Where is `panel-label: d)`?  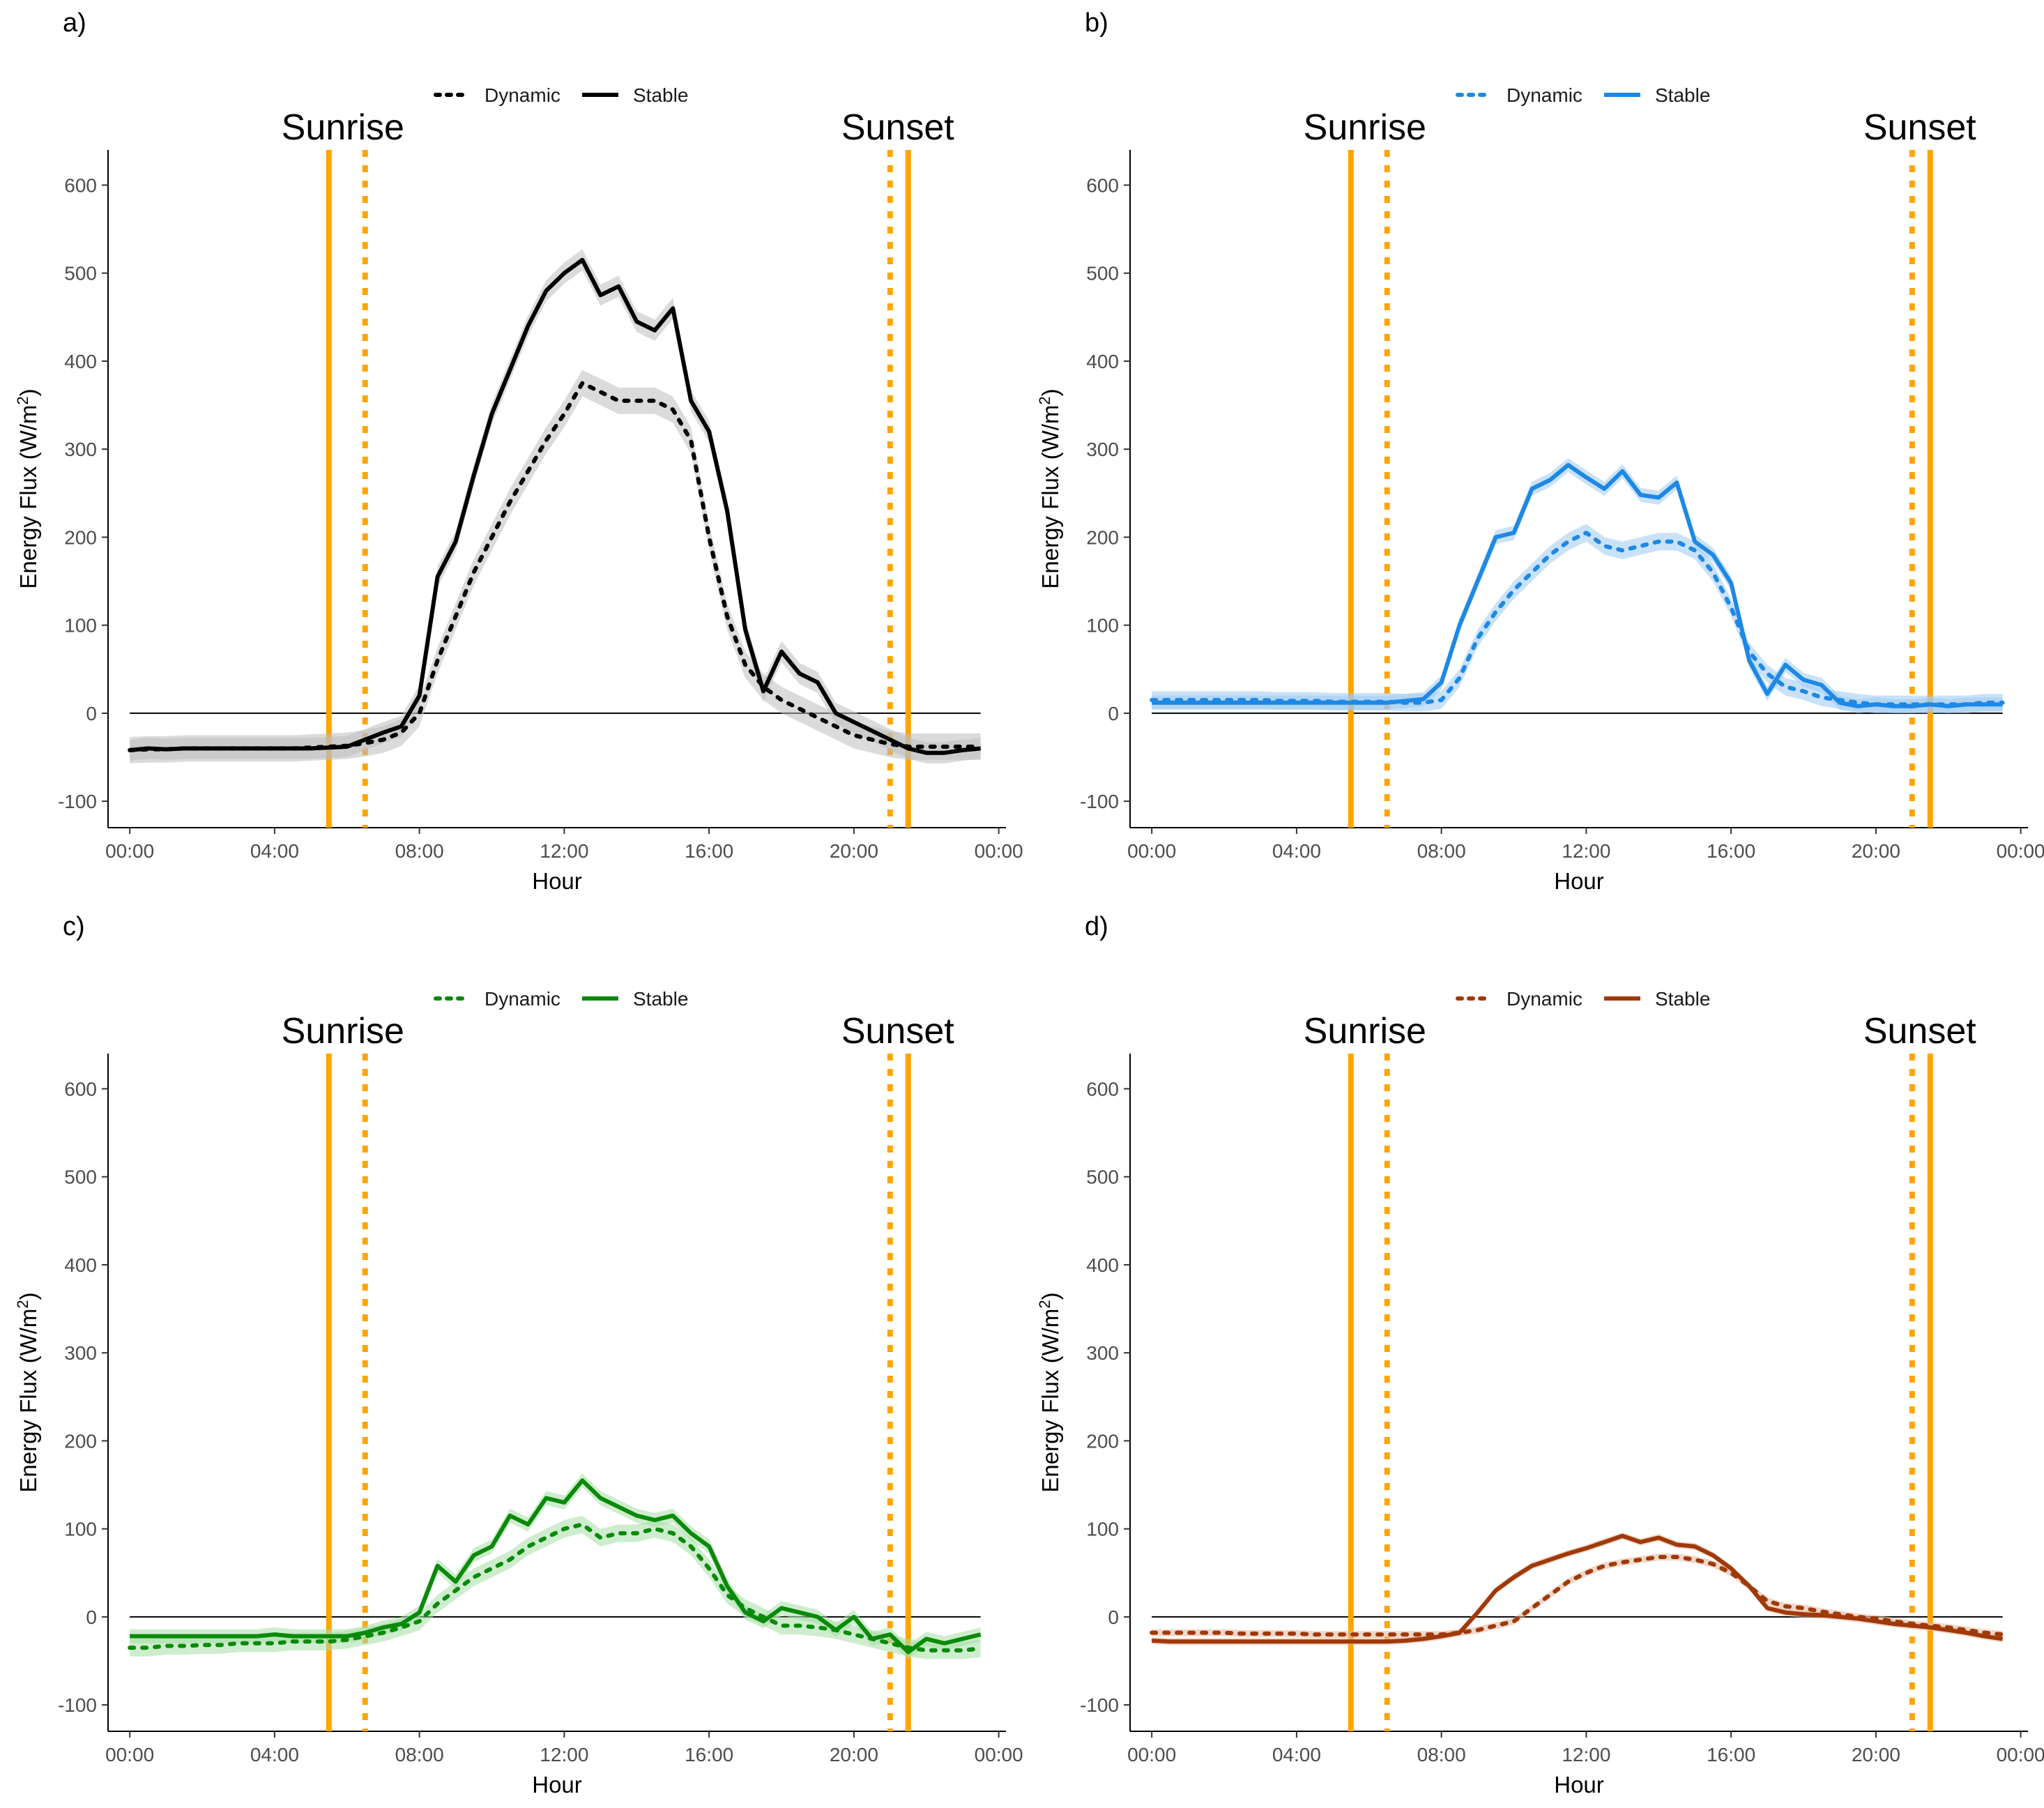
panel-label: d) is located at coordinates (1096, 926).